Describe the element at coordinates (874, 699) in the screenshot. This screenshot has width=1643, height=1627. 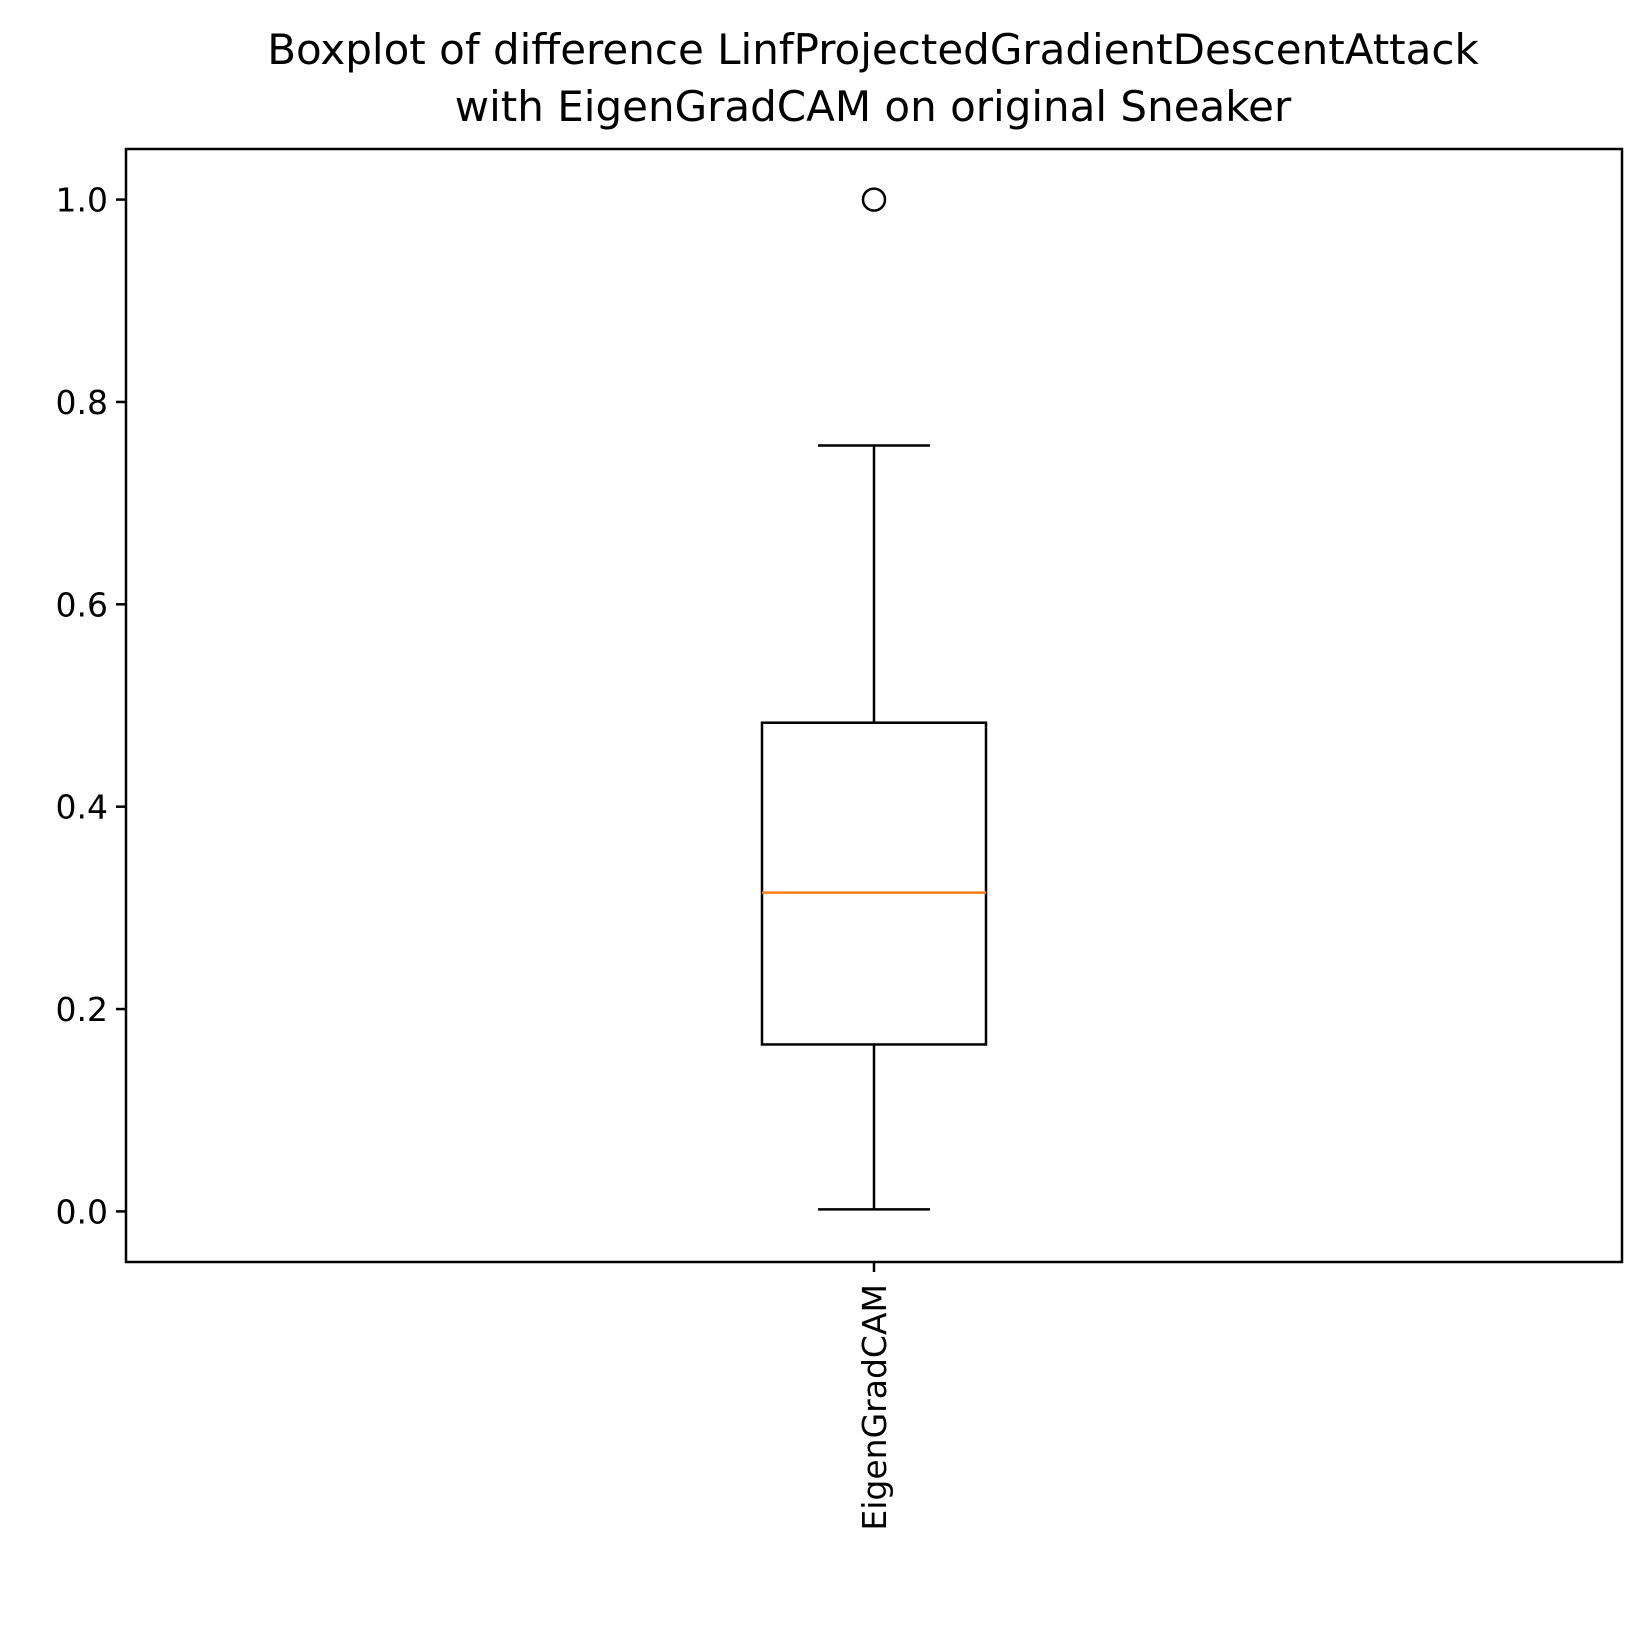
I see `boxplot-series` at that location.